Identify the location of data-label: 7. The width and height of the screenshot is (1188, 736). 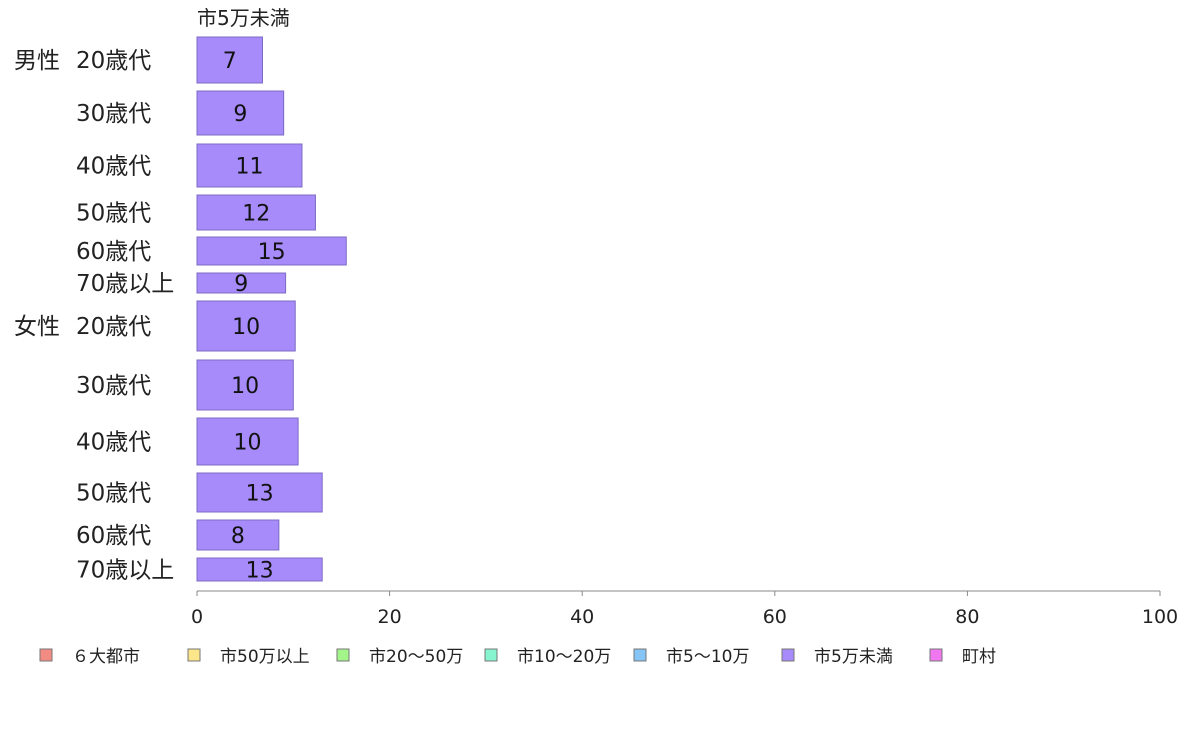
(230, 61).